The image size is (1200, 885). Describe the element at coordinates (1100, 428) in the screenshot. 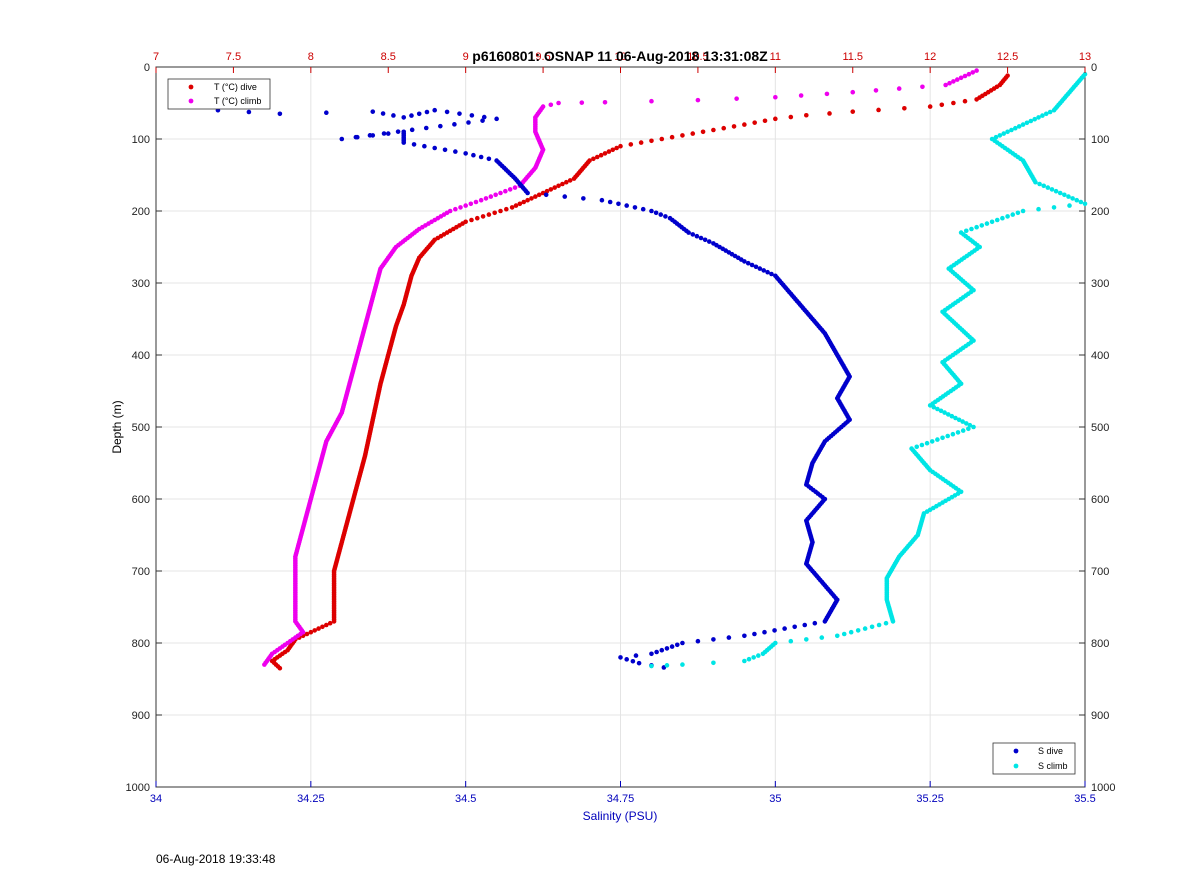

I see `y-right-tick-label: 500` at that location.